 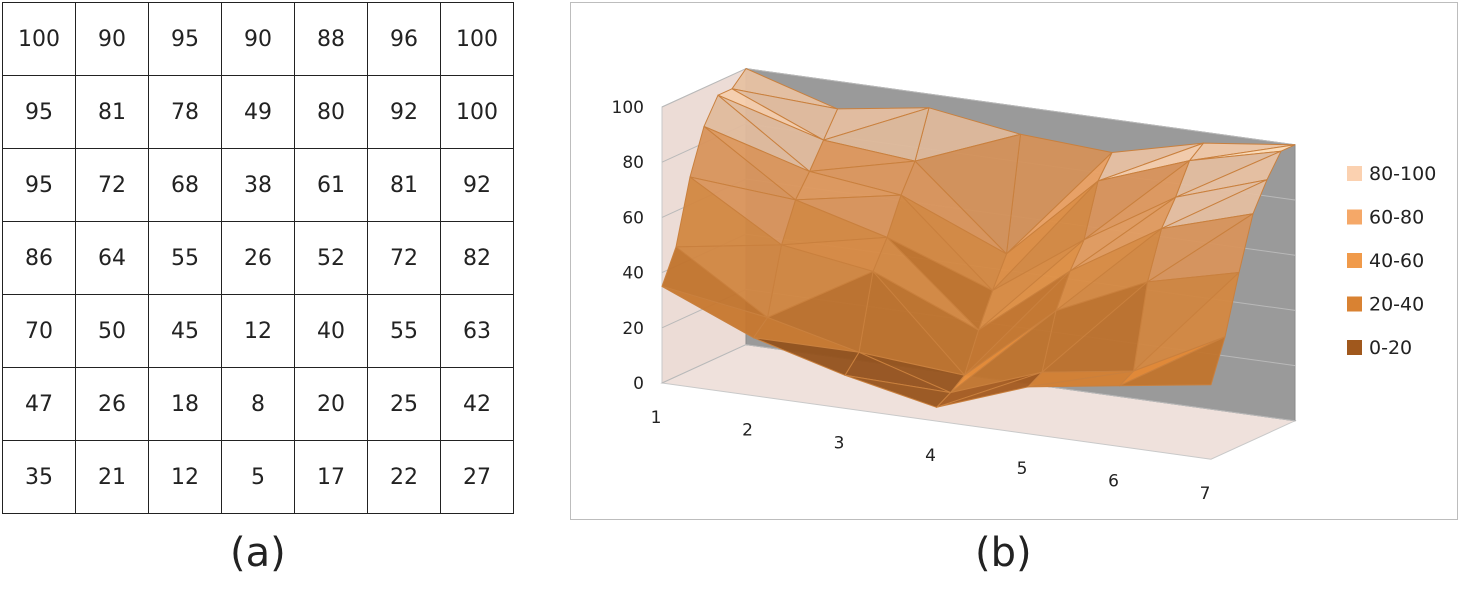 I want to click on legend-label: 40-60, so click(x=1396, y=261).